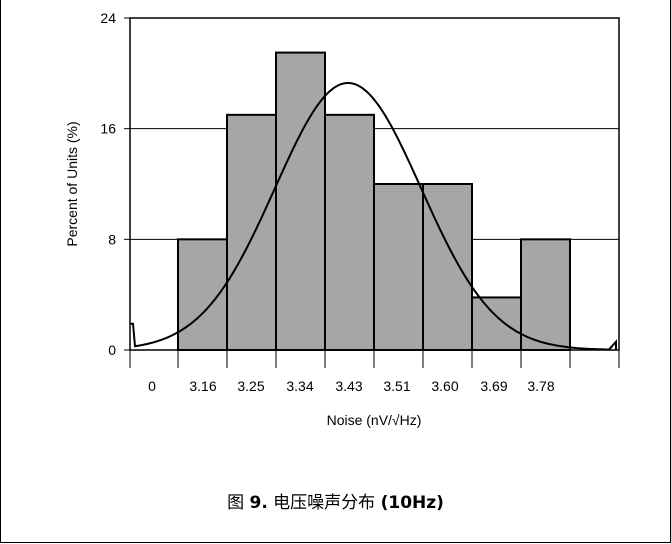 The image size is (671, 544). I want to click on x-tick-label-6: 3.60, so click(444, 386).